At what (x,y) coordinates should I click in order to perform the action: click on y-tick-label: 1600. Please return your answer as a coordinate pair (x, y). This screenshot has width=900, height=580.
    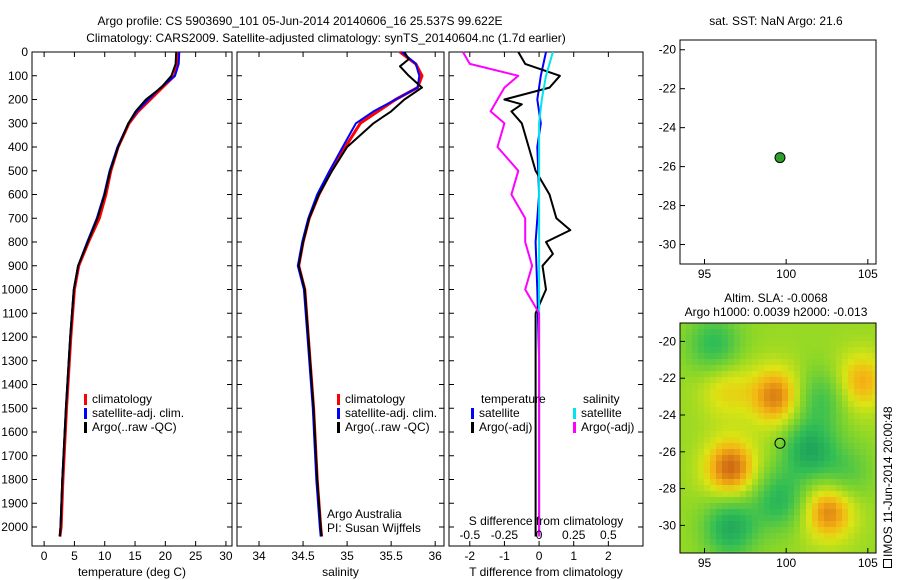
    Looking at the image, I should click on (14, 432).